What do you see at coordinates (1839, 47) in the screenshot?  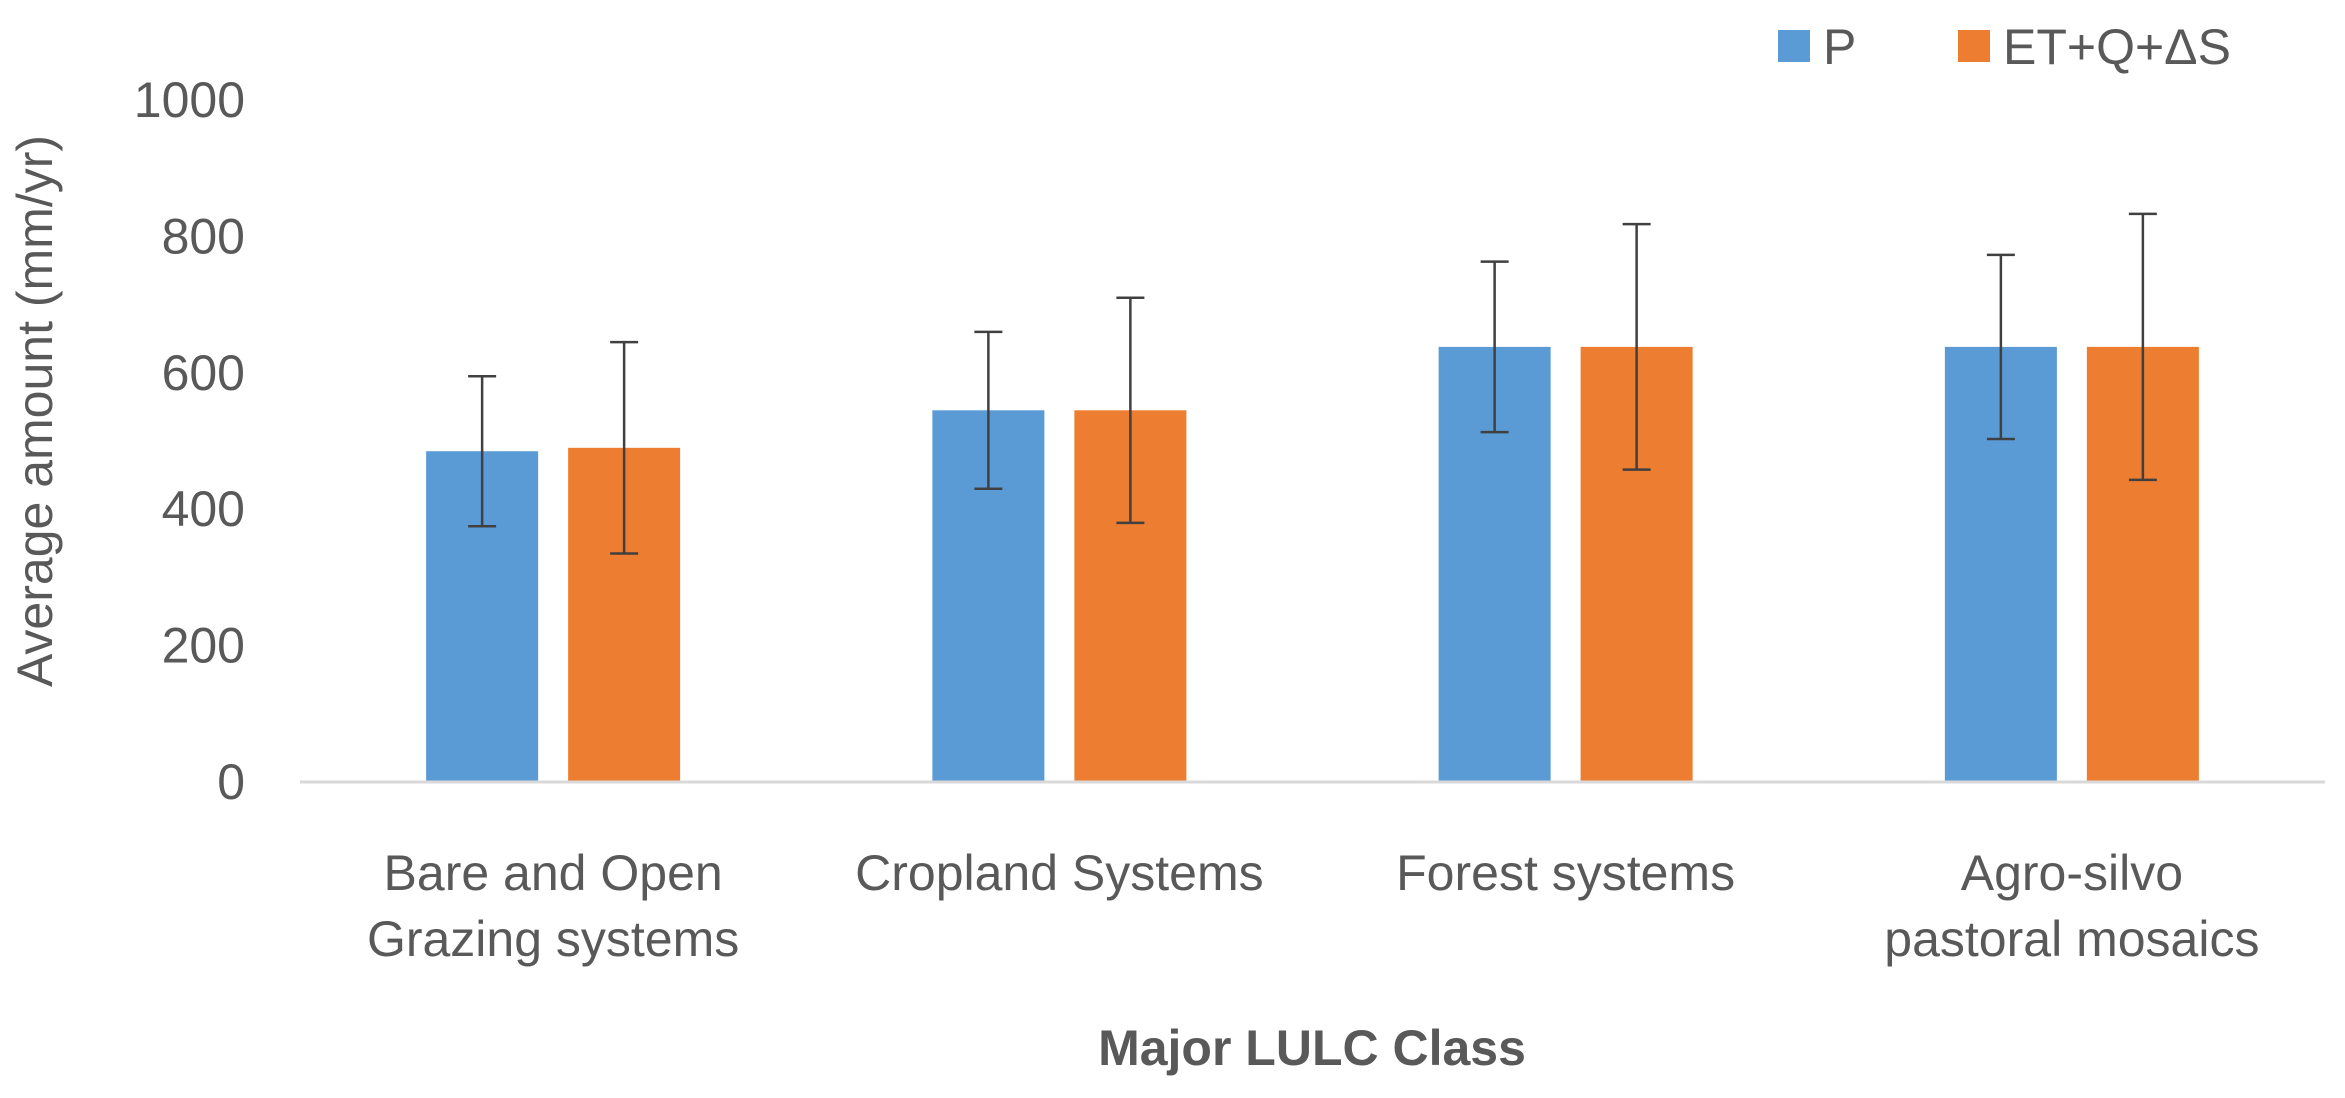 I see `legend-label: P` at bounding box center [1839, 47].